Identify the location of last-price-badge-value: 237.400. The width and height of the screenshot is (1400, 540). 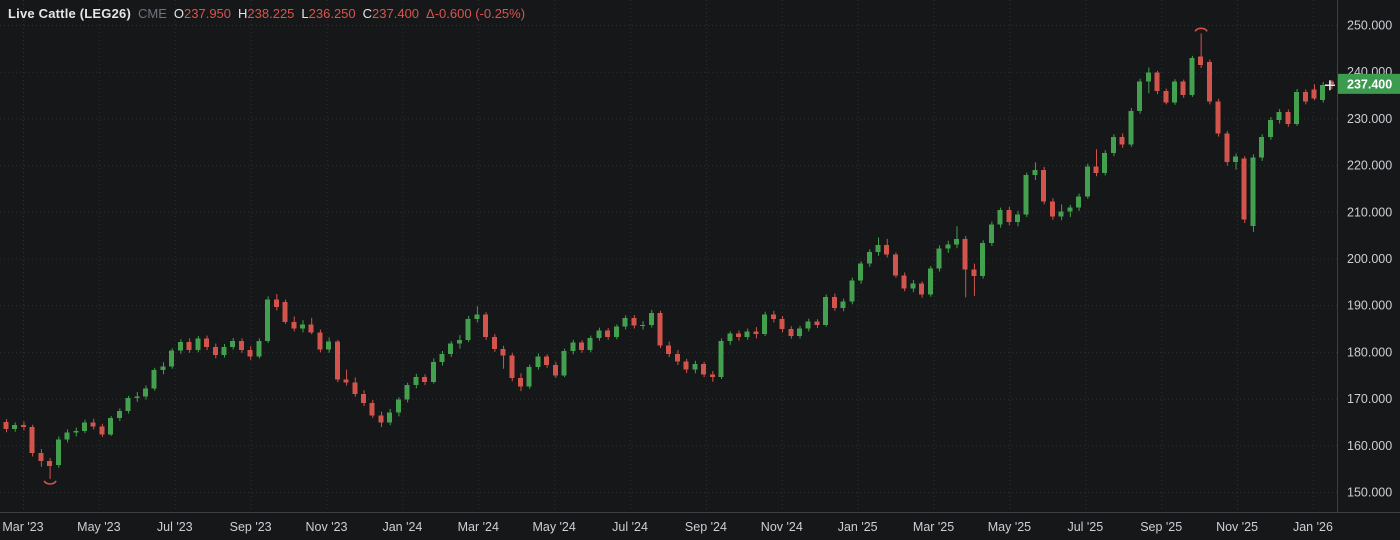
(1369, 84).